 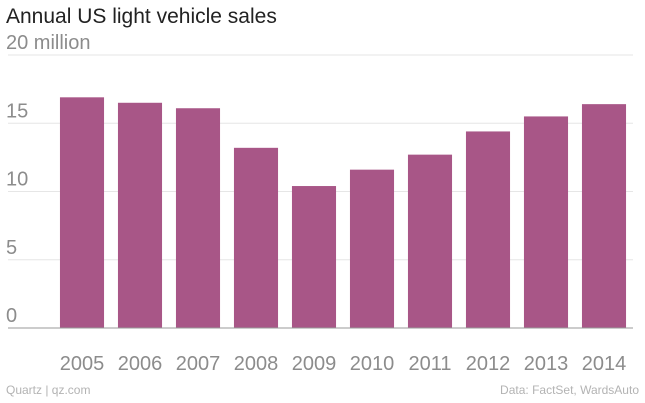 What do you see at coordinates (569, 390) in the screenshot?
I see `footer-source: Data: FactSet, WardsAuto` at bounding box center [569, 390].